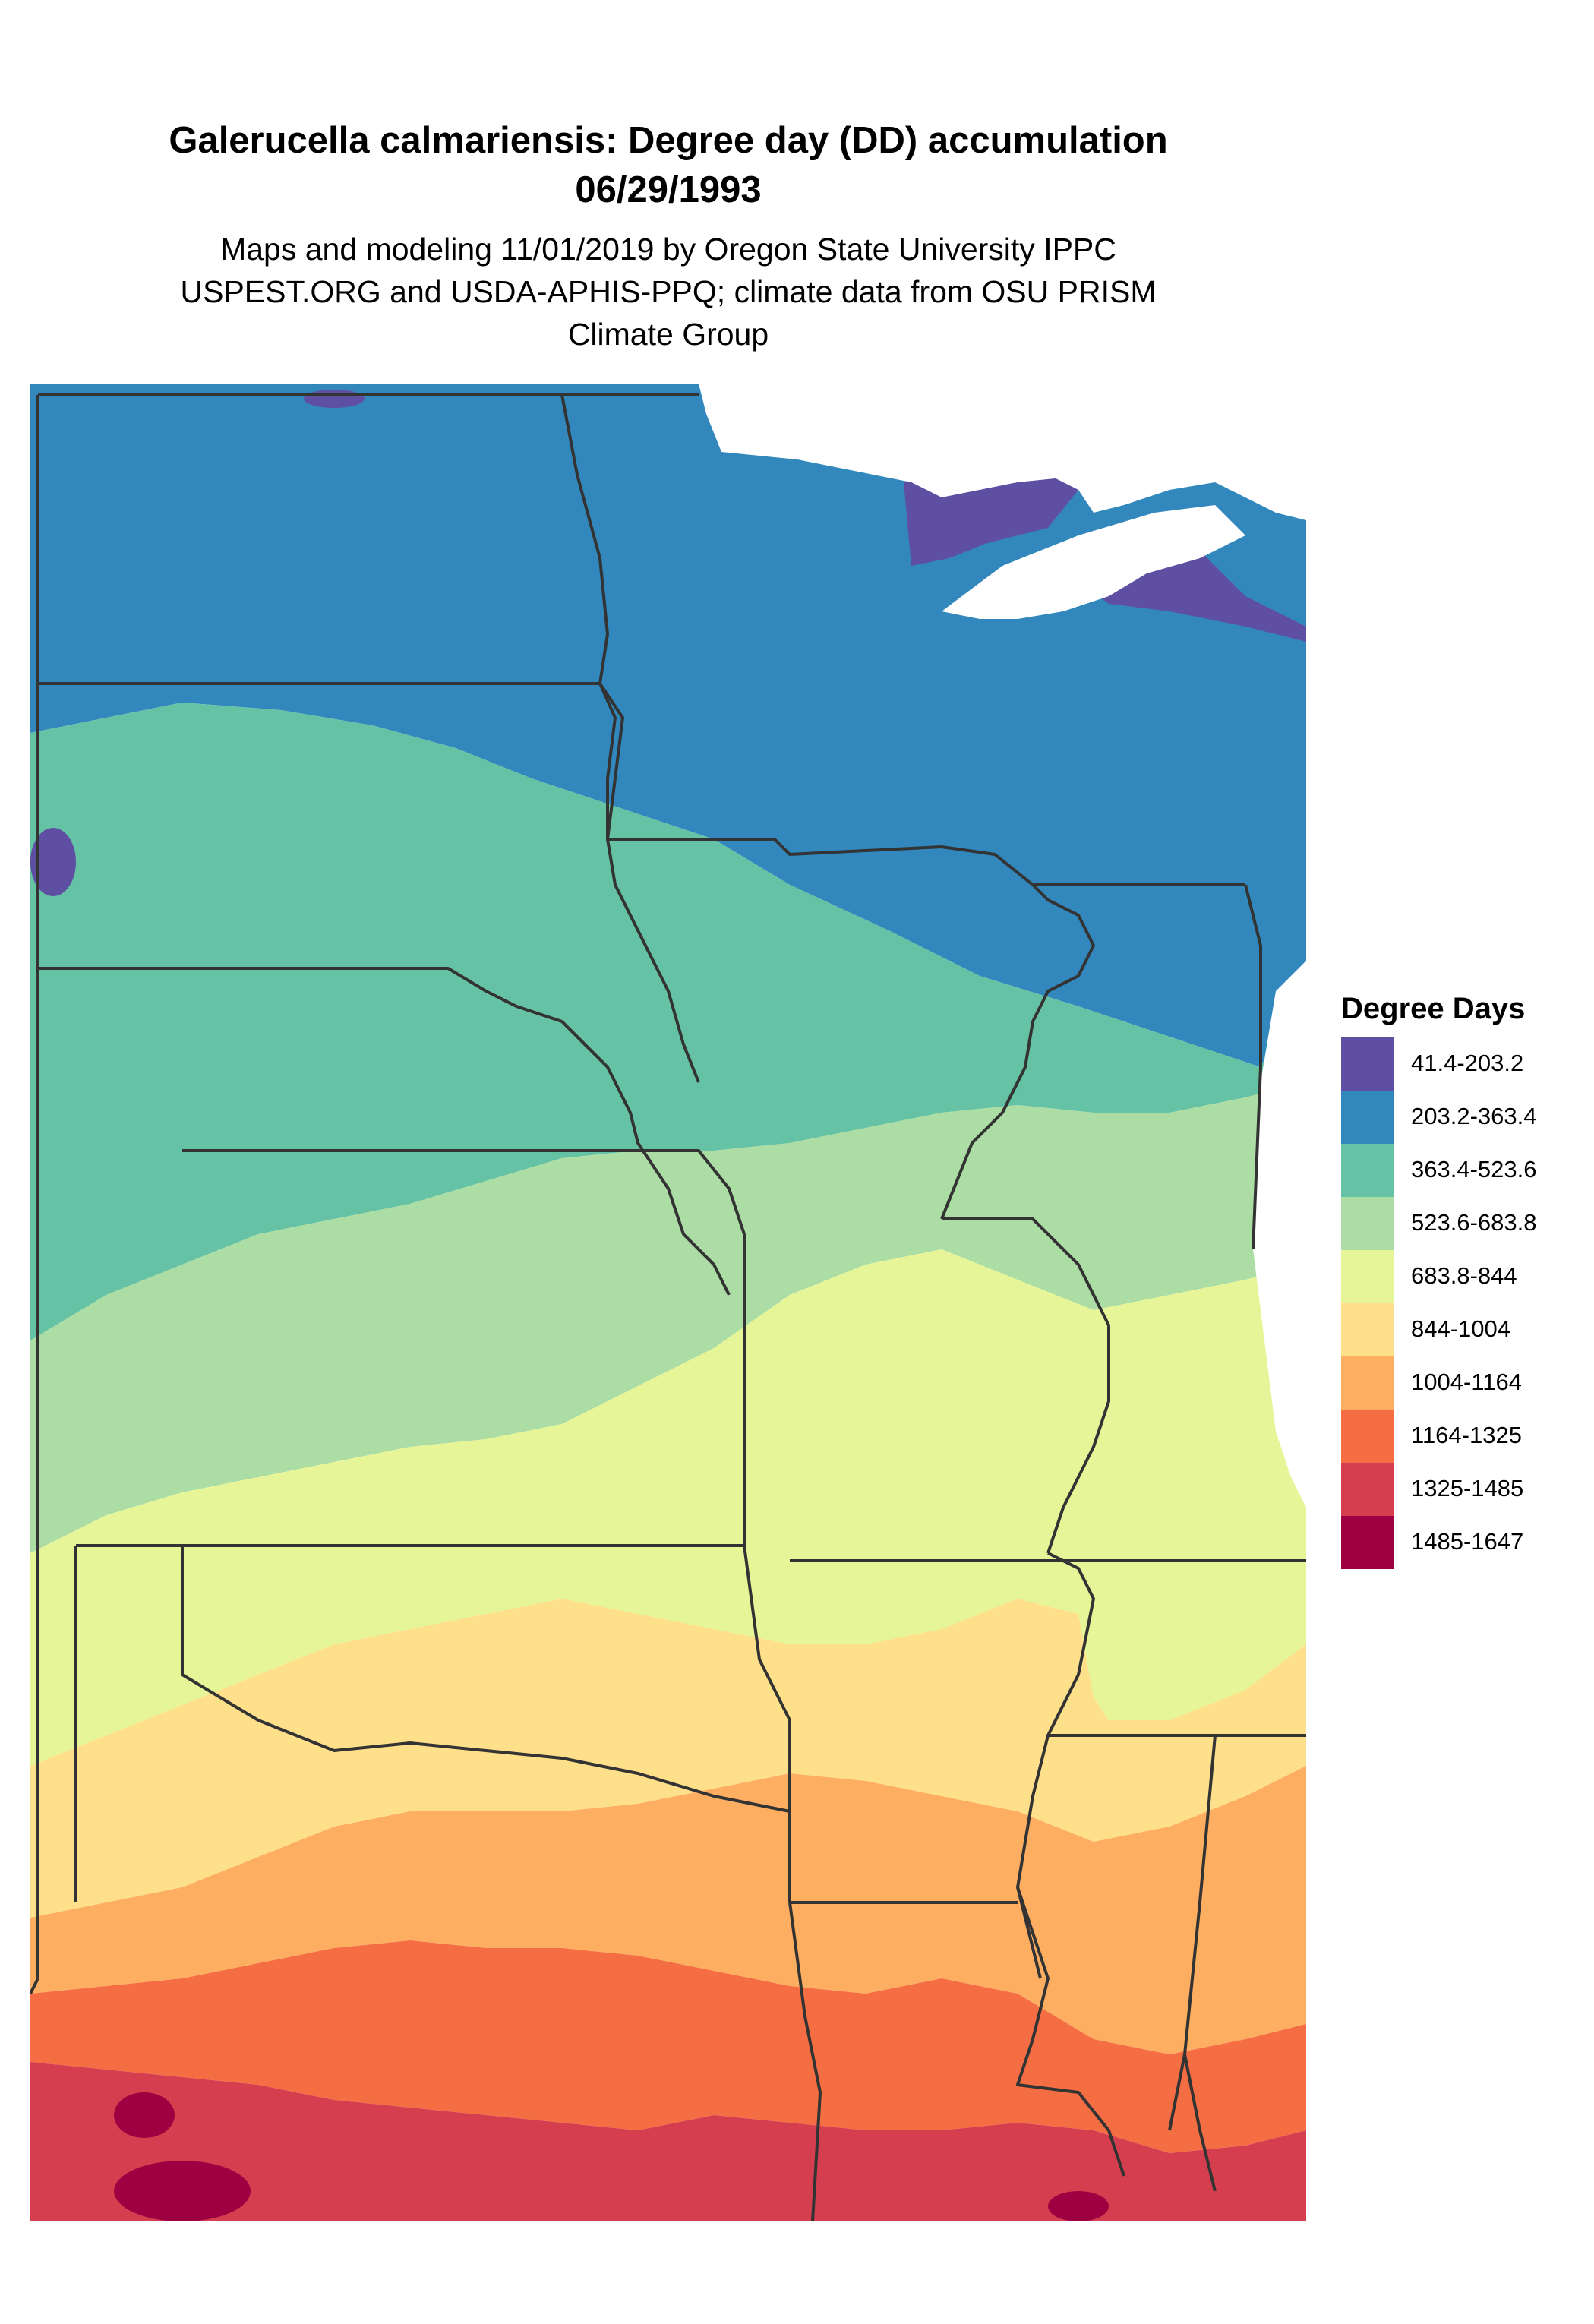  I want to click on legend-item: 363.4-523.6, so click(1462, 1170).